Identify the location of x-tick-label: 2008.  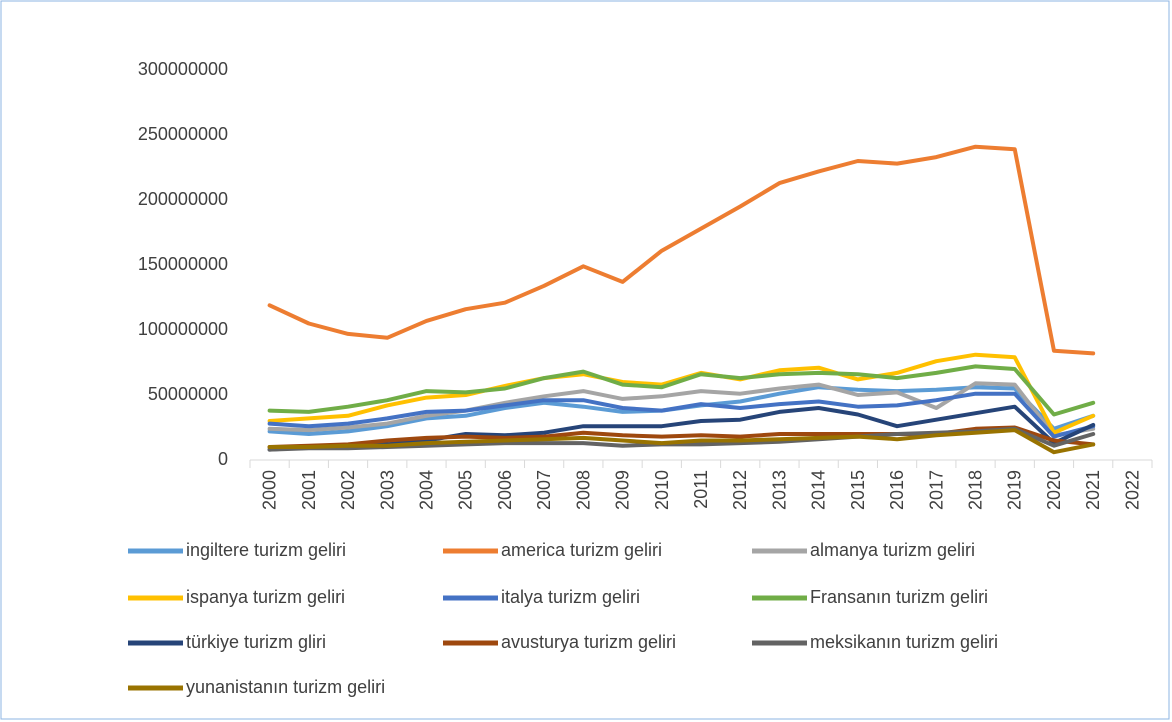
(583, 490).